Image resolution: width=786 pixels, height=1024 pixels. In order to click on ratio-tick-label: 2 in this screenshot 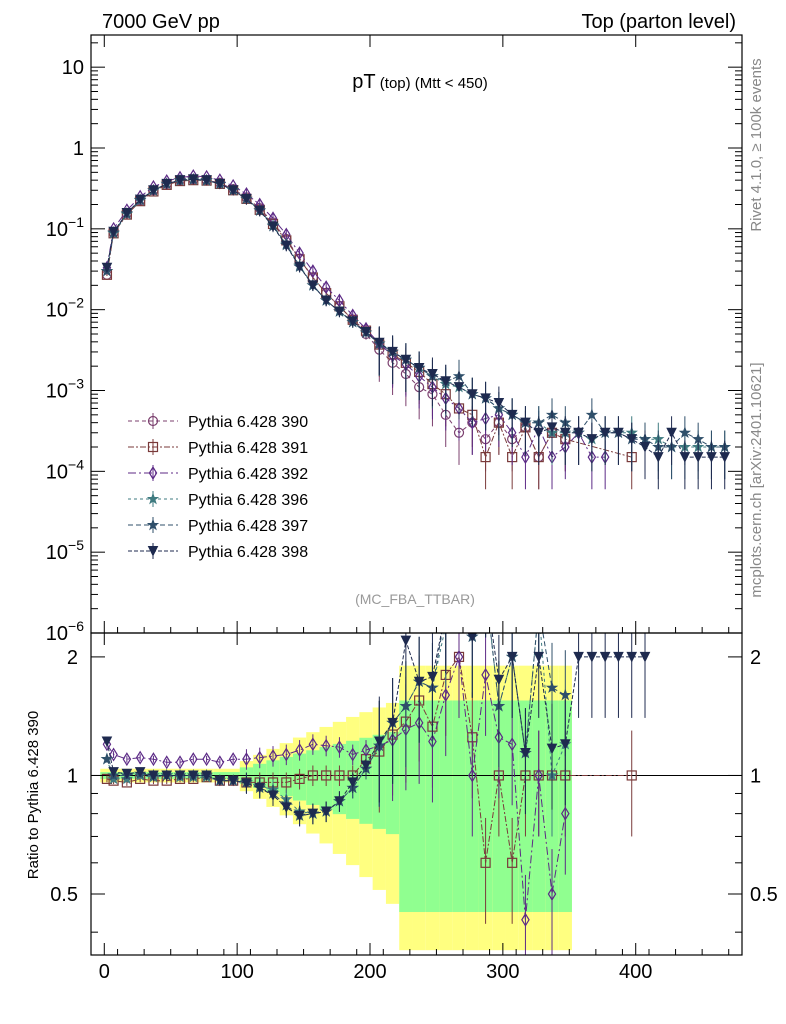, I will do `click(72, 658)`.